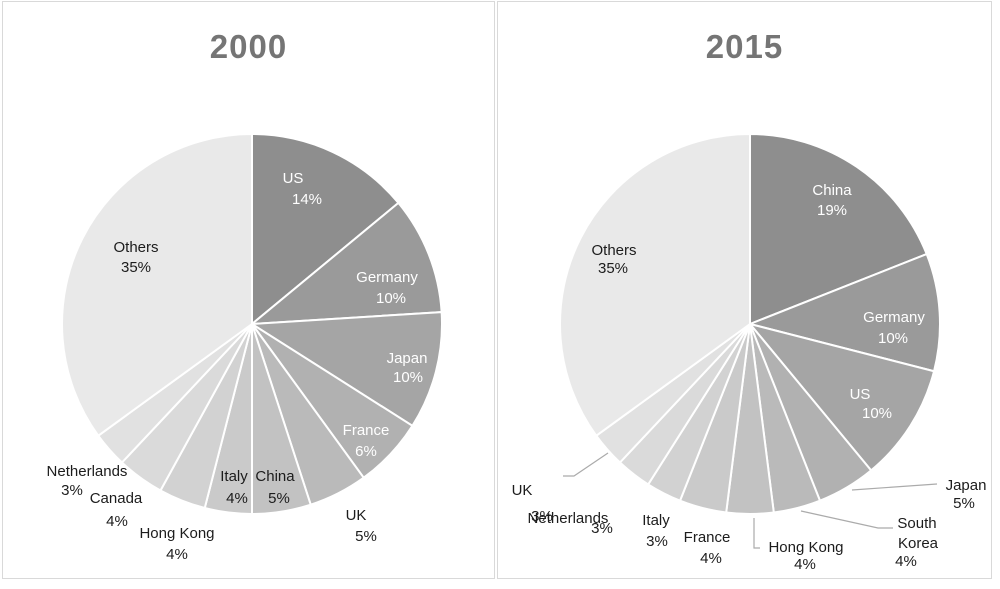  I want to click on data-label-line: 6%, so click(366, 451).